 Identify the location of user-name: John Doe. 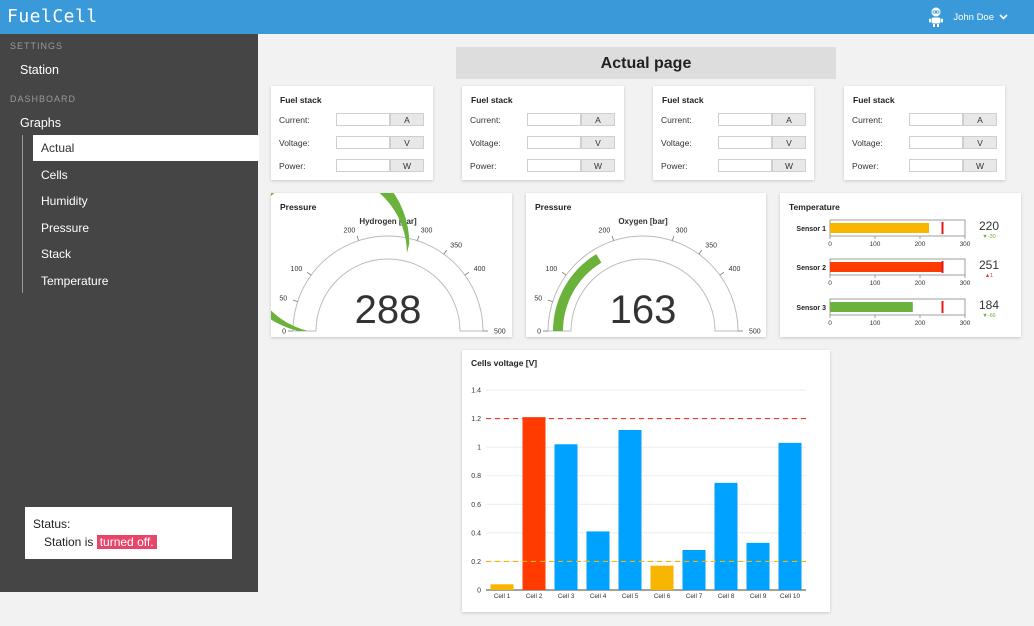
(973, 17).